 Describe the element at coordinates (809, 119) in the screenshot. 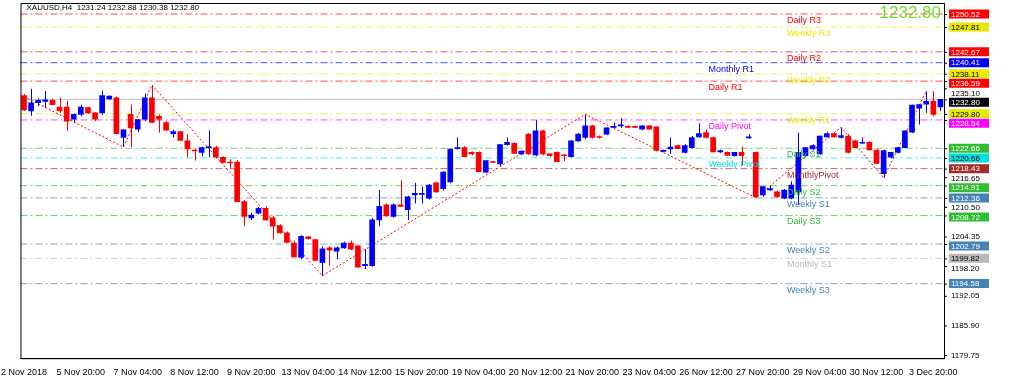

I see `ref-line-label: Weekly R1` at that location.